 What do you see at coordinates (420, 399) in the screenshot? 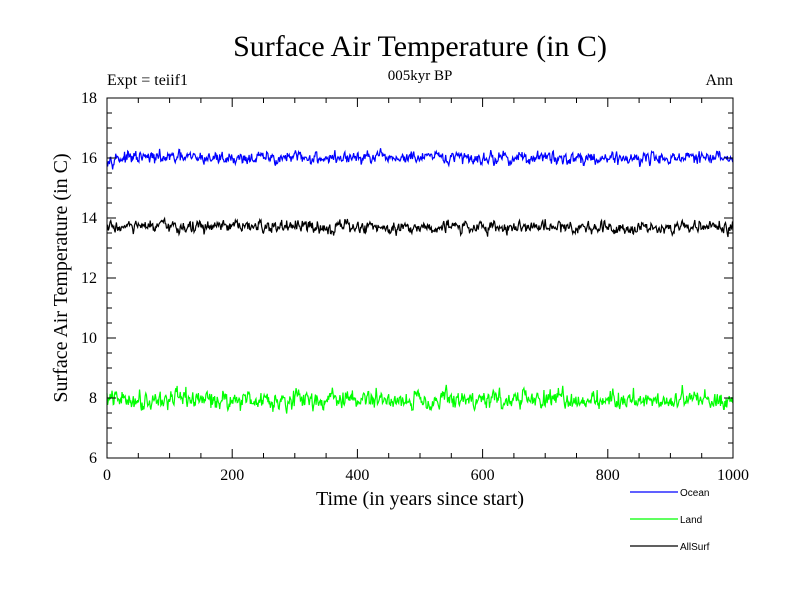
I see `series-line-land` at bounding box center [420, 399].